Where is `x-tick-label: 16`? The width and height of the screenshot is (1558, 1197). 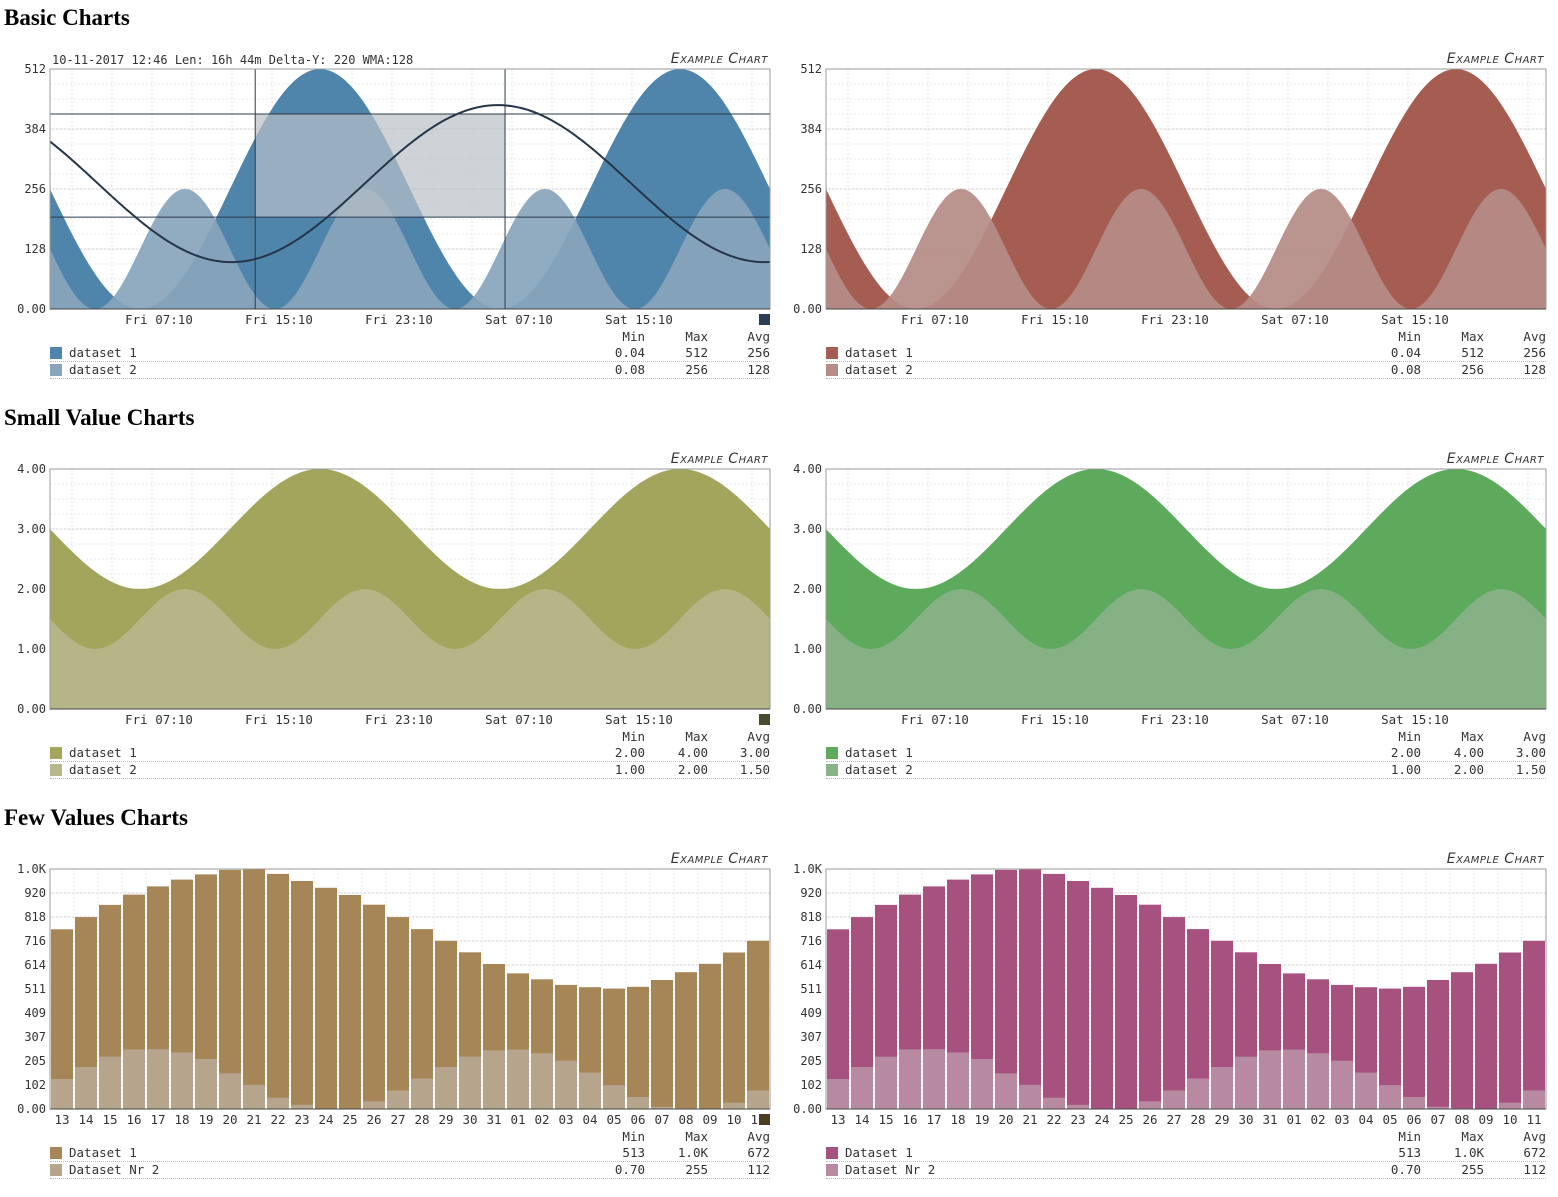
x-tick-label: 16 is located at coordinates (909, 1119).